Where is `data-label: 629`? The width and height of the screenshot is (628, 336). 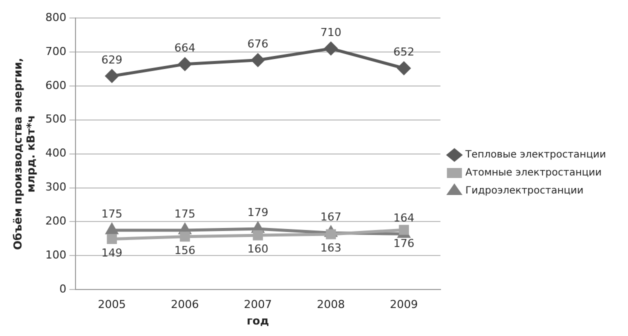
data-label: 629 is located at coordinates (111, 59).